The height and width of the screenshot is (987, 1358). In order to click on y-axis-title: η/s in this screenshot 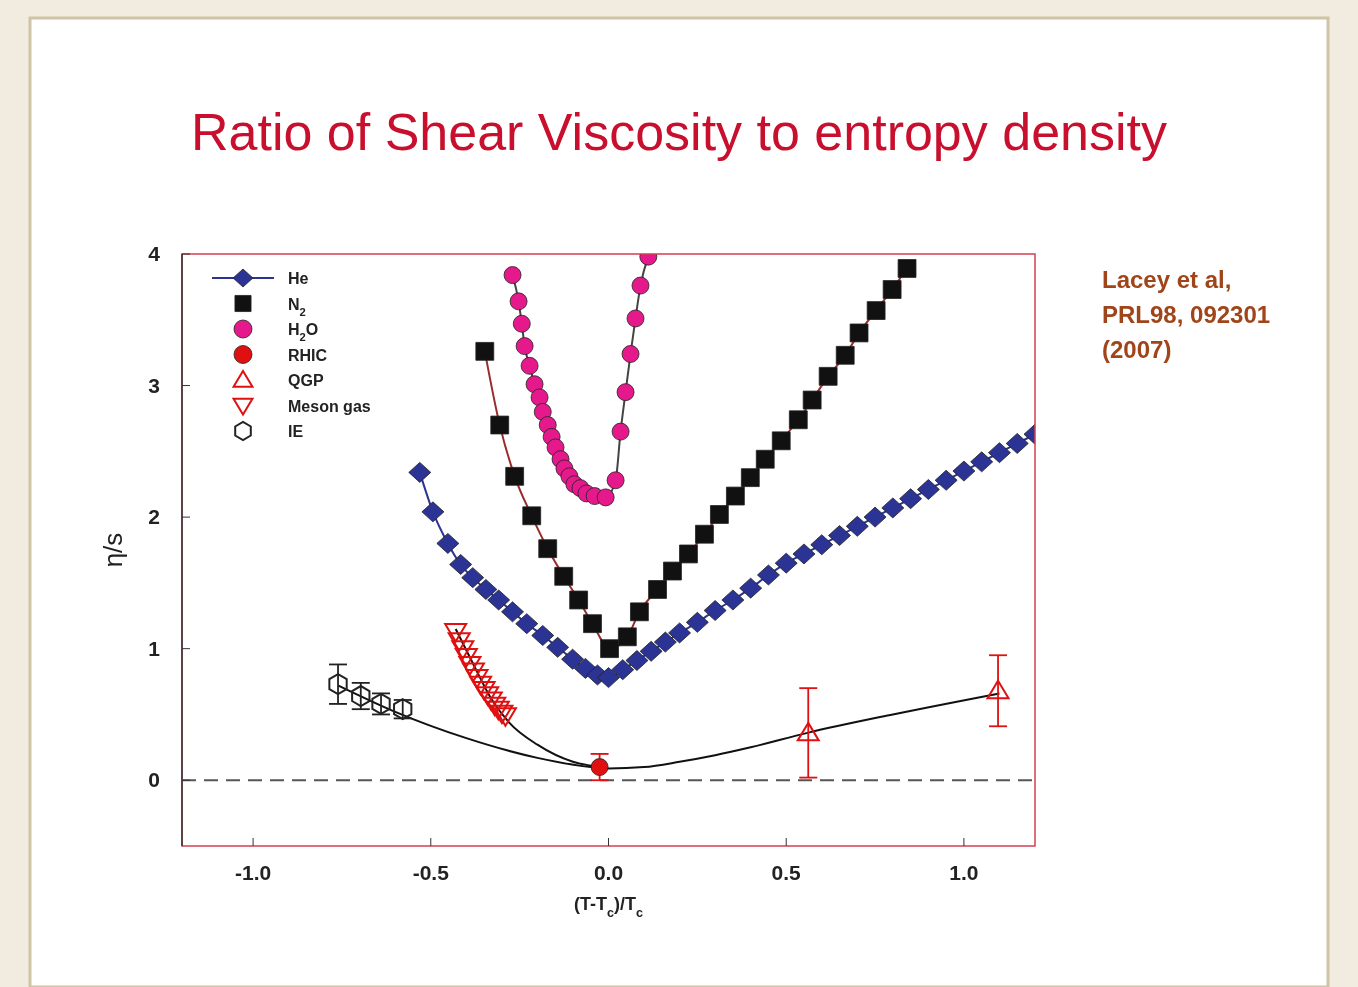, I will do `click(113, 550)`.